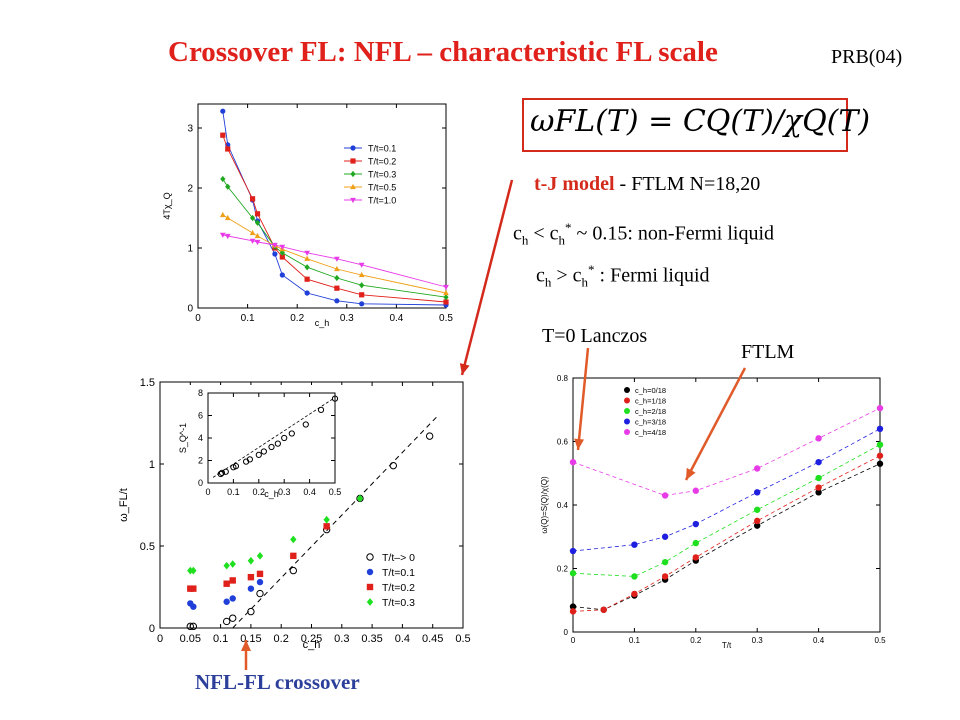 Image resolution: width=960 pixels, height=720 pixels. I want to click on inset-chart-ytick-label: 8, so click(200, 393).